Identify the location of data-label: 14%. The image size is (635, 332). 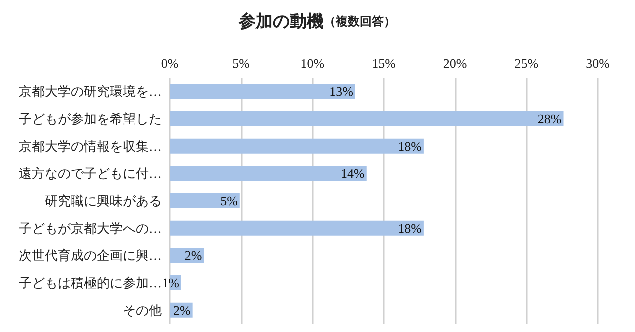
(353, 174).